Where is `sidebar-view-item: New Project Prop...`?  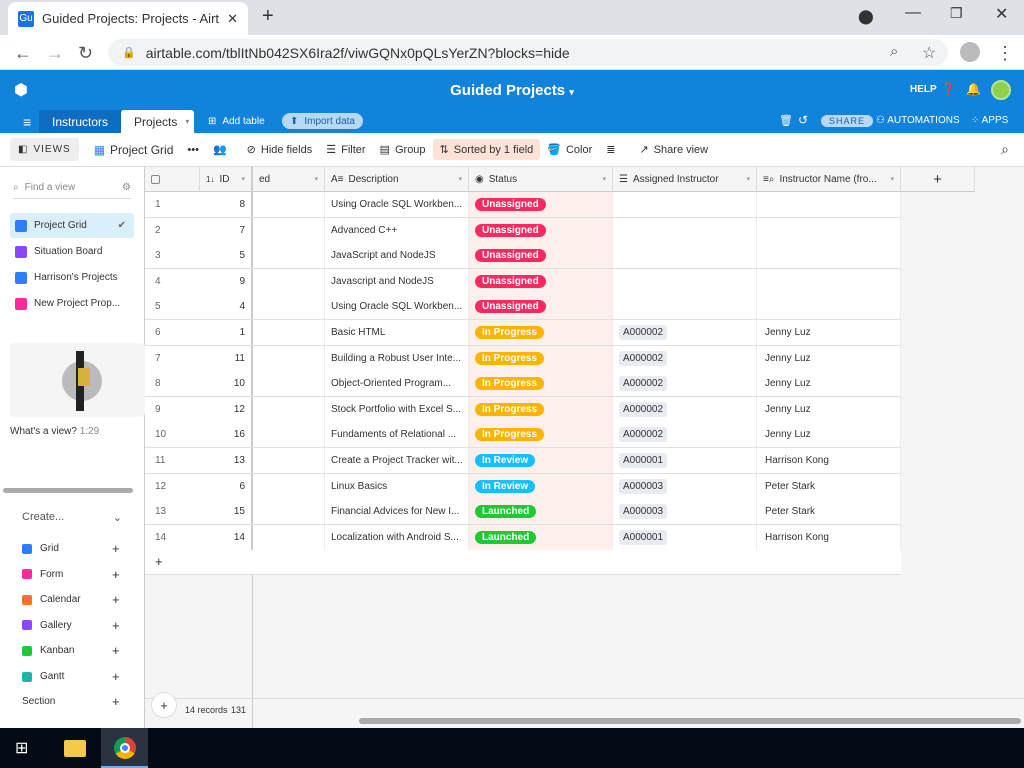
sidebar-view-item: New Project Prop... is located at coordinates (72, 303).